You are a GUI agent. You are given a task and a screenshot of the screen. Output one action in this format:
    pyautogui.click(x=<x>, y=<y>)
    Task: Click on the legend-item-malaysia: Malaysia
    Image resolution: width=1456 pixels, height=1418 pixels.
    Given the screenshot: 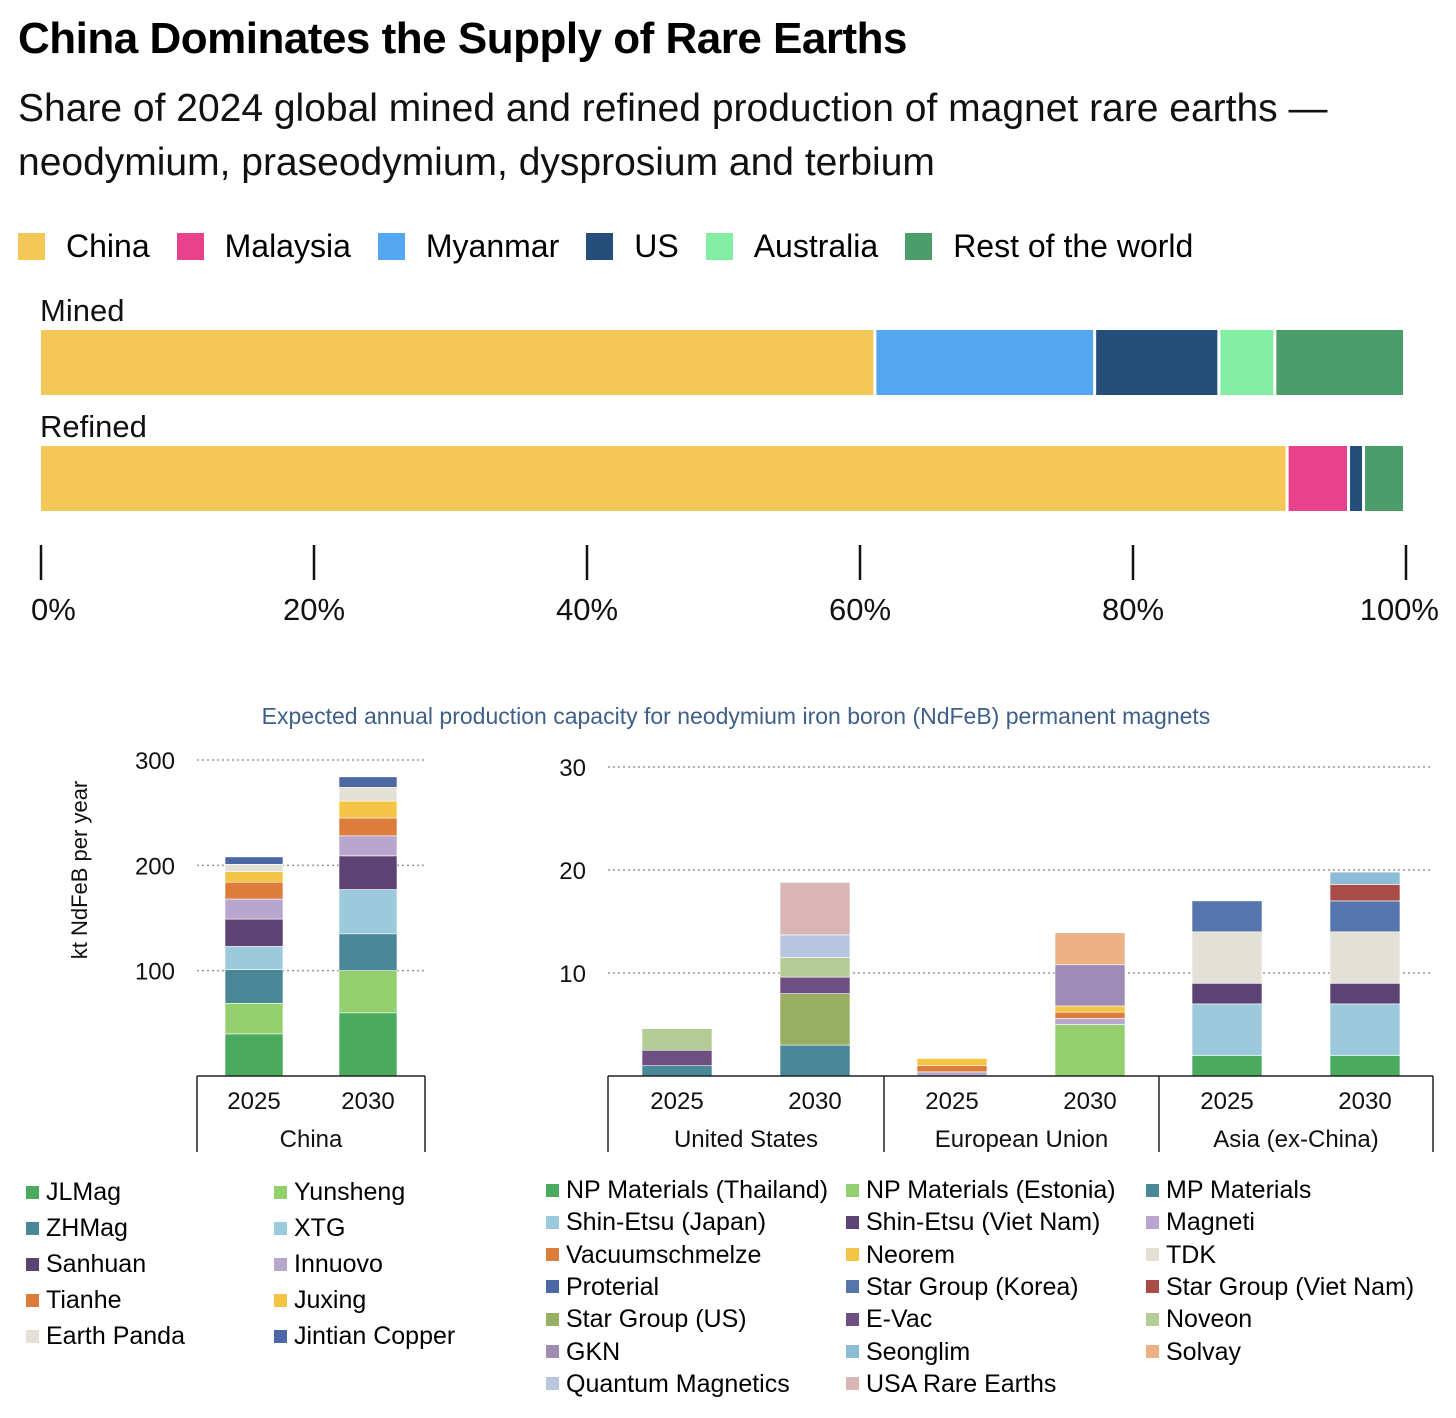 What is the action you would take?
    pyautogui.click(x=263, y=246)
    